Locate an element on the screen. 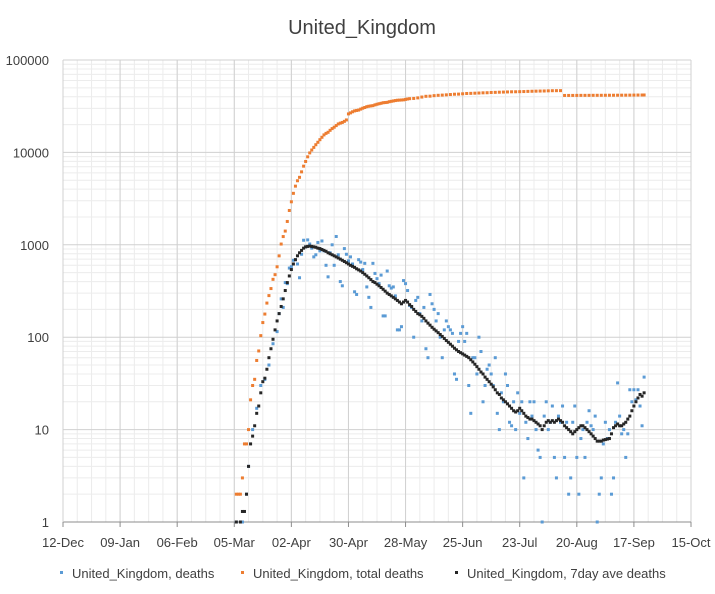 This screenshot has width=715, height=594. x-tick-label: 25-Jun is located at coordinates (463, 542).